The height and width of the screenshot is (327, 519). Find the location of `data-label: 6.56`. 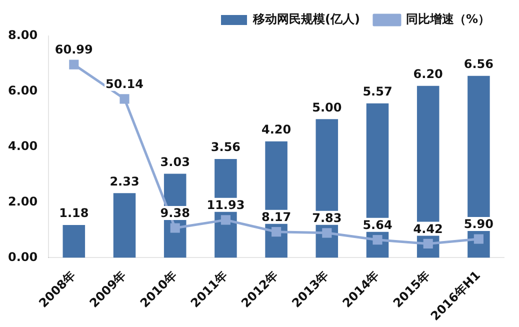

data-label: 6.56 is located at coordinates (479, 64).